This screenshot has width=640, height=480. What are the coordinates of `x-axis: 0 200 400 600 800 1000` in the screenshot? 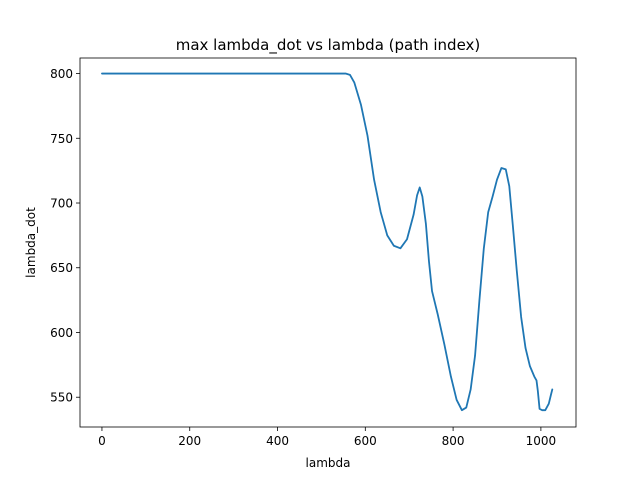 It's located at (327, 437).